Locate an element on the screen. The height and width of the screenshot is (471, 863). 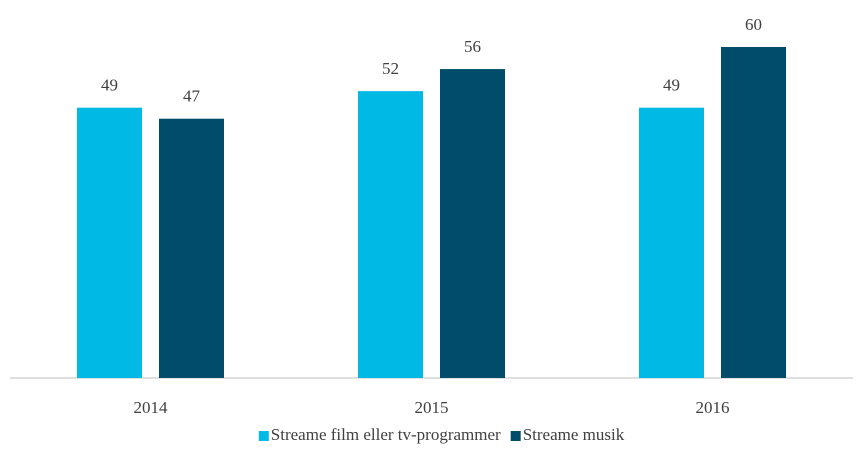
legend-label: Streame musik is located at coordinates (574, 434).